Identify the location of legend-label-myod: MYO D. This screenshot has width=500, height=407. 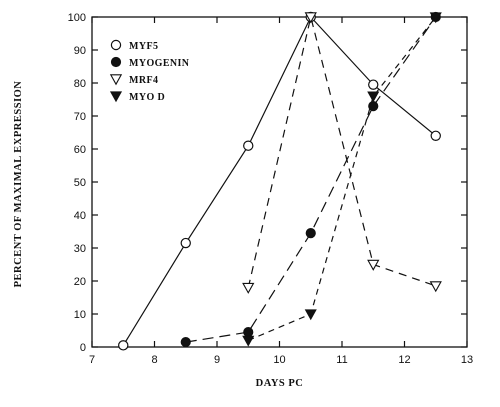
(147, 97).